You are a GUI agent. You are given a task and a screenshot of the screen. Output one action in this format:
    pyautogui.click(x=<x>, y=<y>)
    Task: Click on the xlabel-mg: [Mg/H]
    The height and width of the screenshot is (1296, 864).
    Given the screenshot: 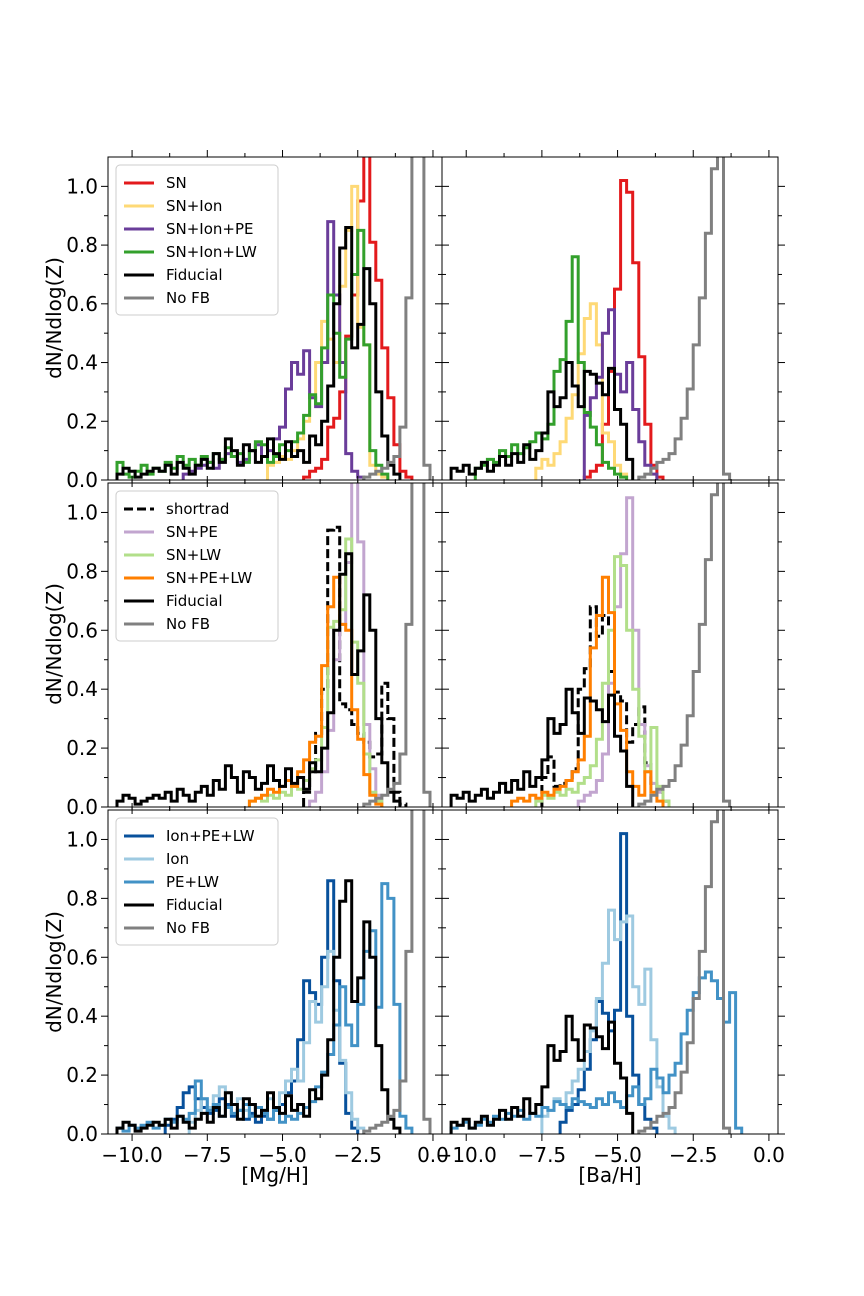 What is the action you would take?
    pyautogui.click(x=274, y=1175)
    